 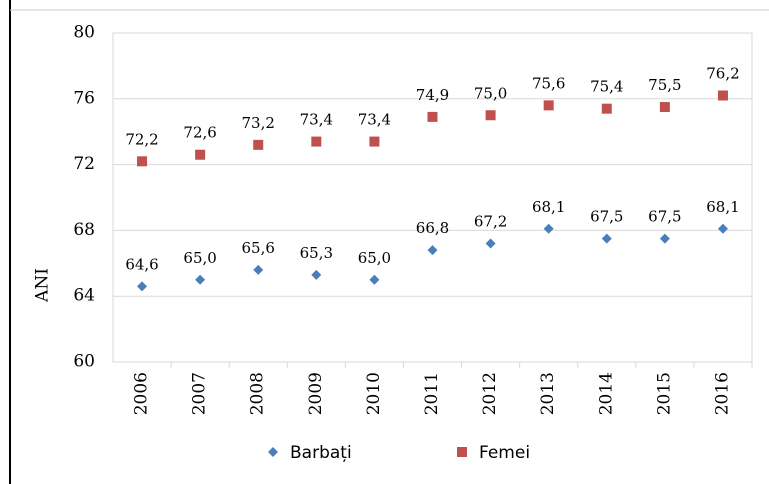 What do you see at coordinates (606, 87) in the screenshot?
I see `data-label: 75,4` at bounding box center [606, 87].